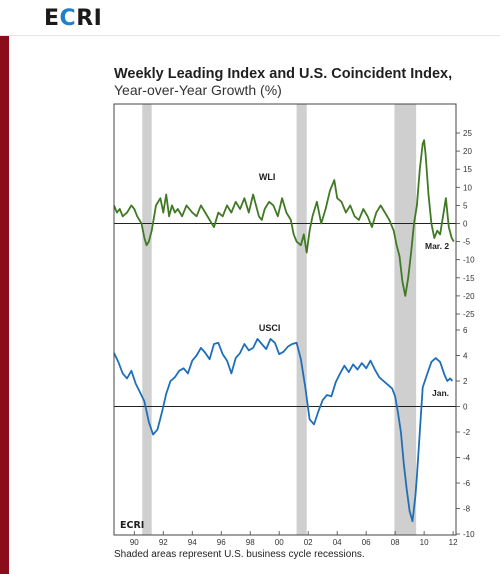  I want to click on usci-y-tick-label: -4, so click(467, 458).